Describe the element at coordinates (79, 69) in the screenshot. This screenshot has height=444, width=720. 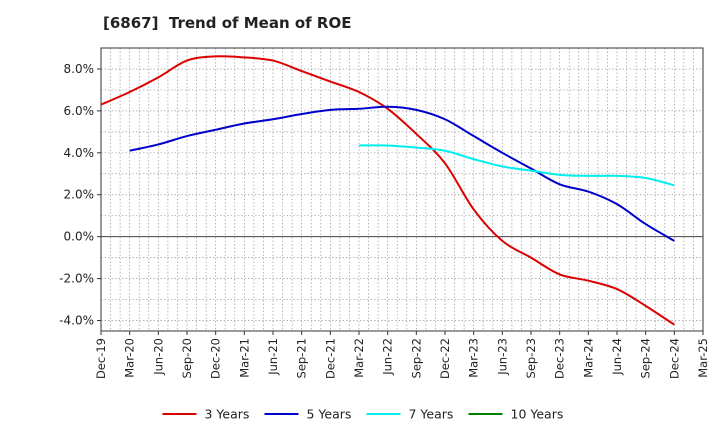
I see `y-tick-label: 8.0%` at that location.